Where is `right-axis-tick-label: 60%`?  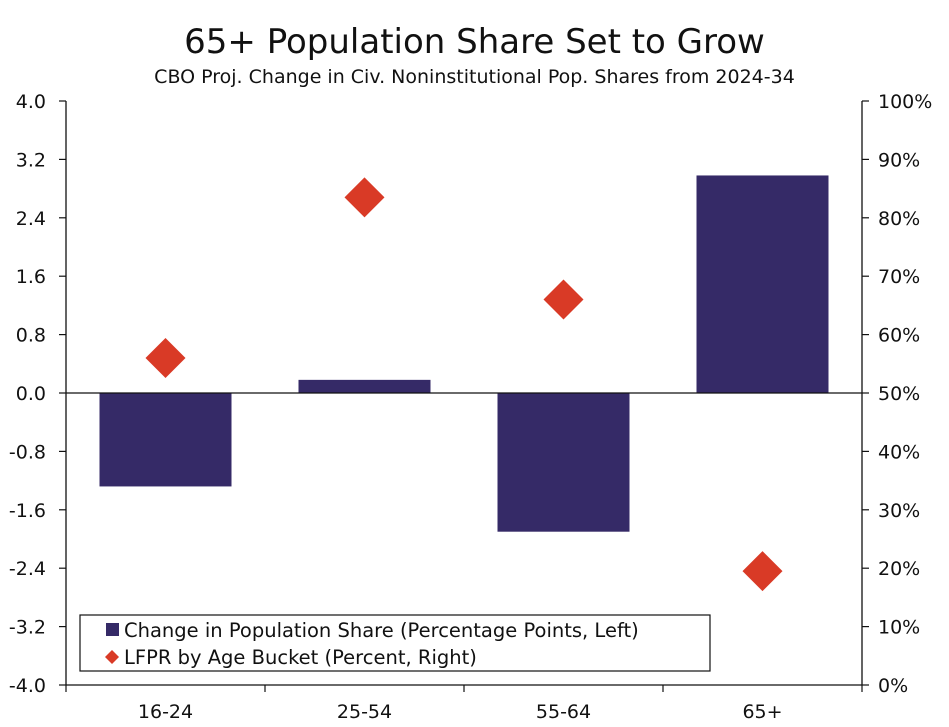
right-axis-tick-label: 60% is located at coordinates (899, 336).